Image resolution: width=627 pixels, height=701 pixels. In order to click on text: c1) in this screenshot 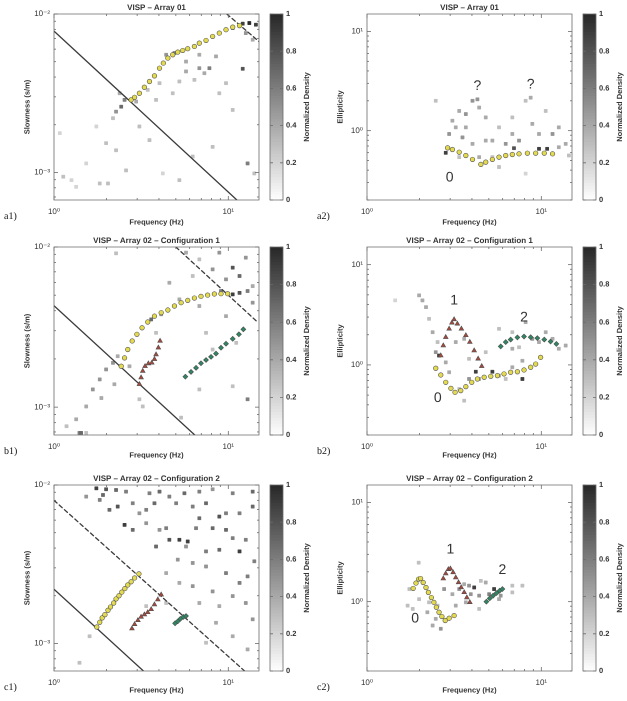, I will do `click(10, 687)`.